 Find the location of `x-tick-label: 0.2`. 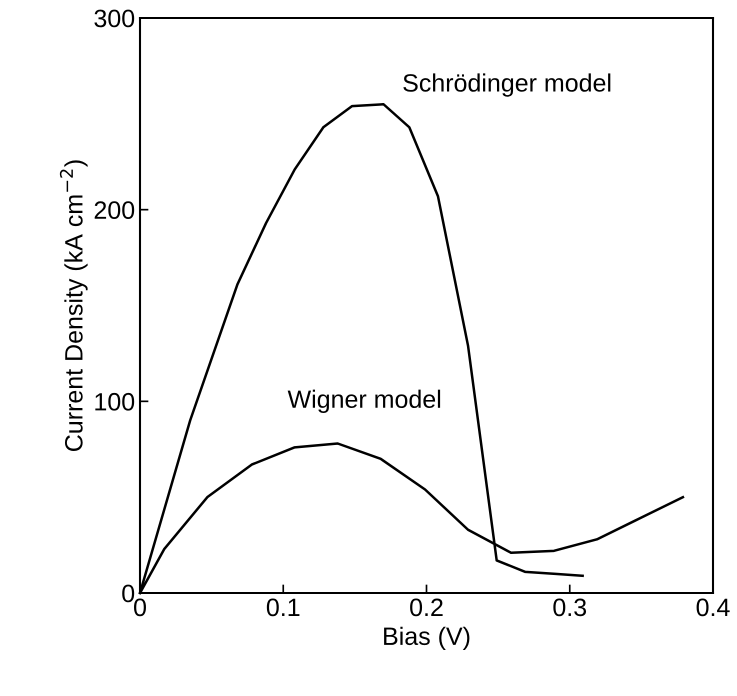

x-tick-label: 0.2 is located at coordinates (426, 607).